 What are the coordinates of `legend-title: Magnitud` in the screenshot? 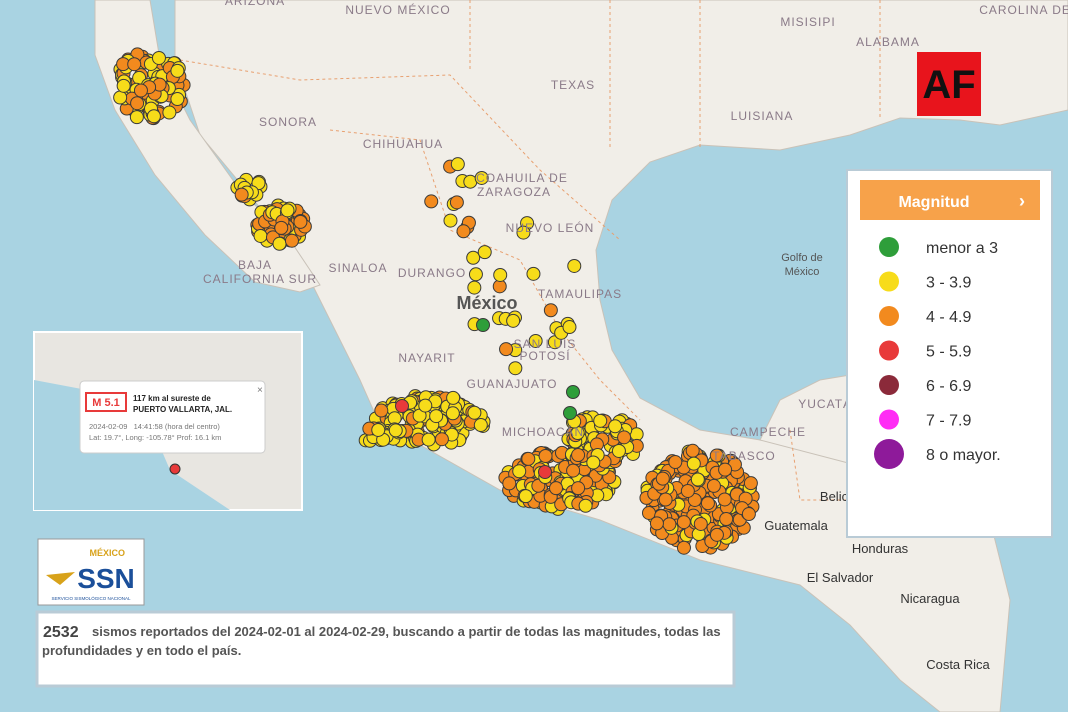 It's located at (933, 202).